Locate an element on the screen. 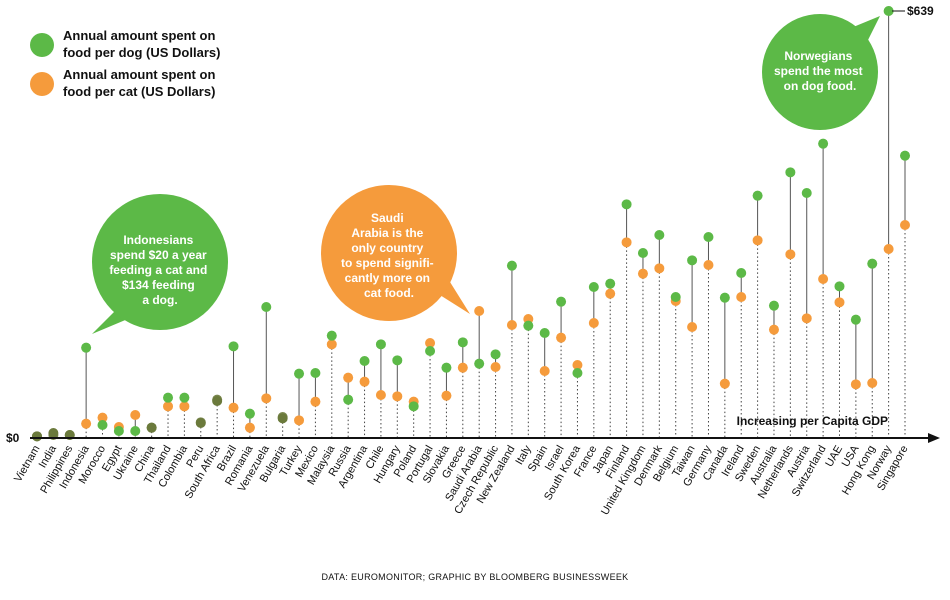  dot-dog-colombia is located at coordinates (184, 397).